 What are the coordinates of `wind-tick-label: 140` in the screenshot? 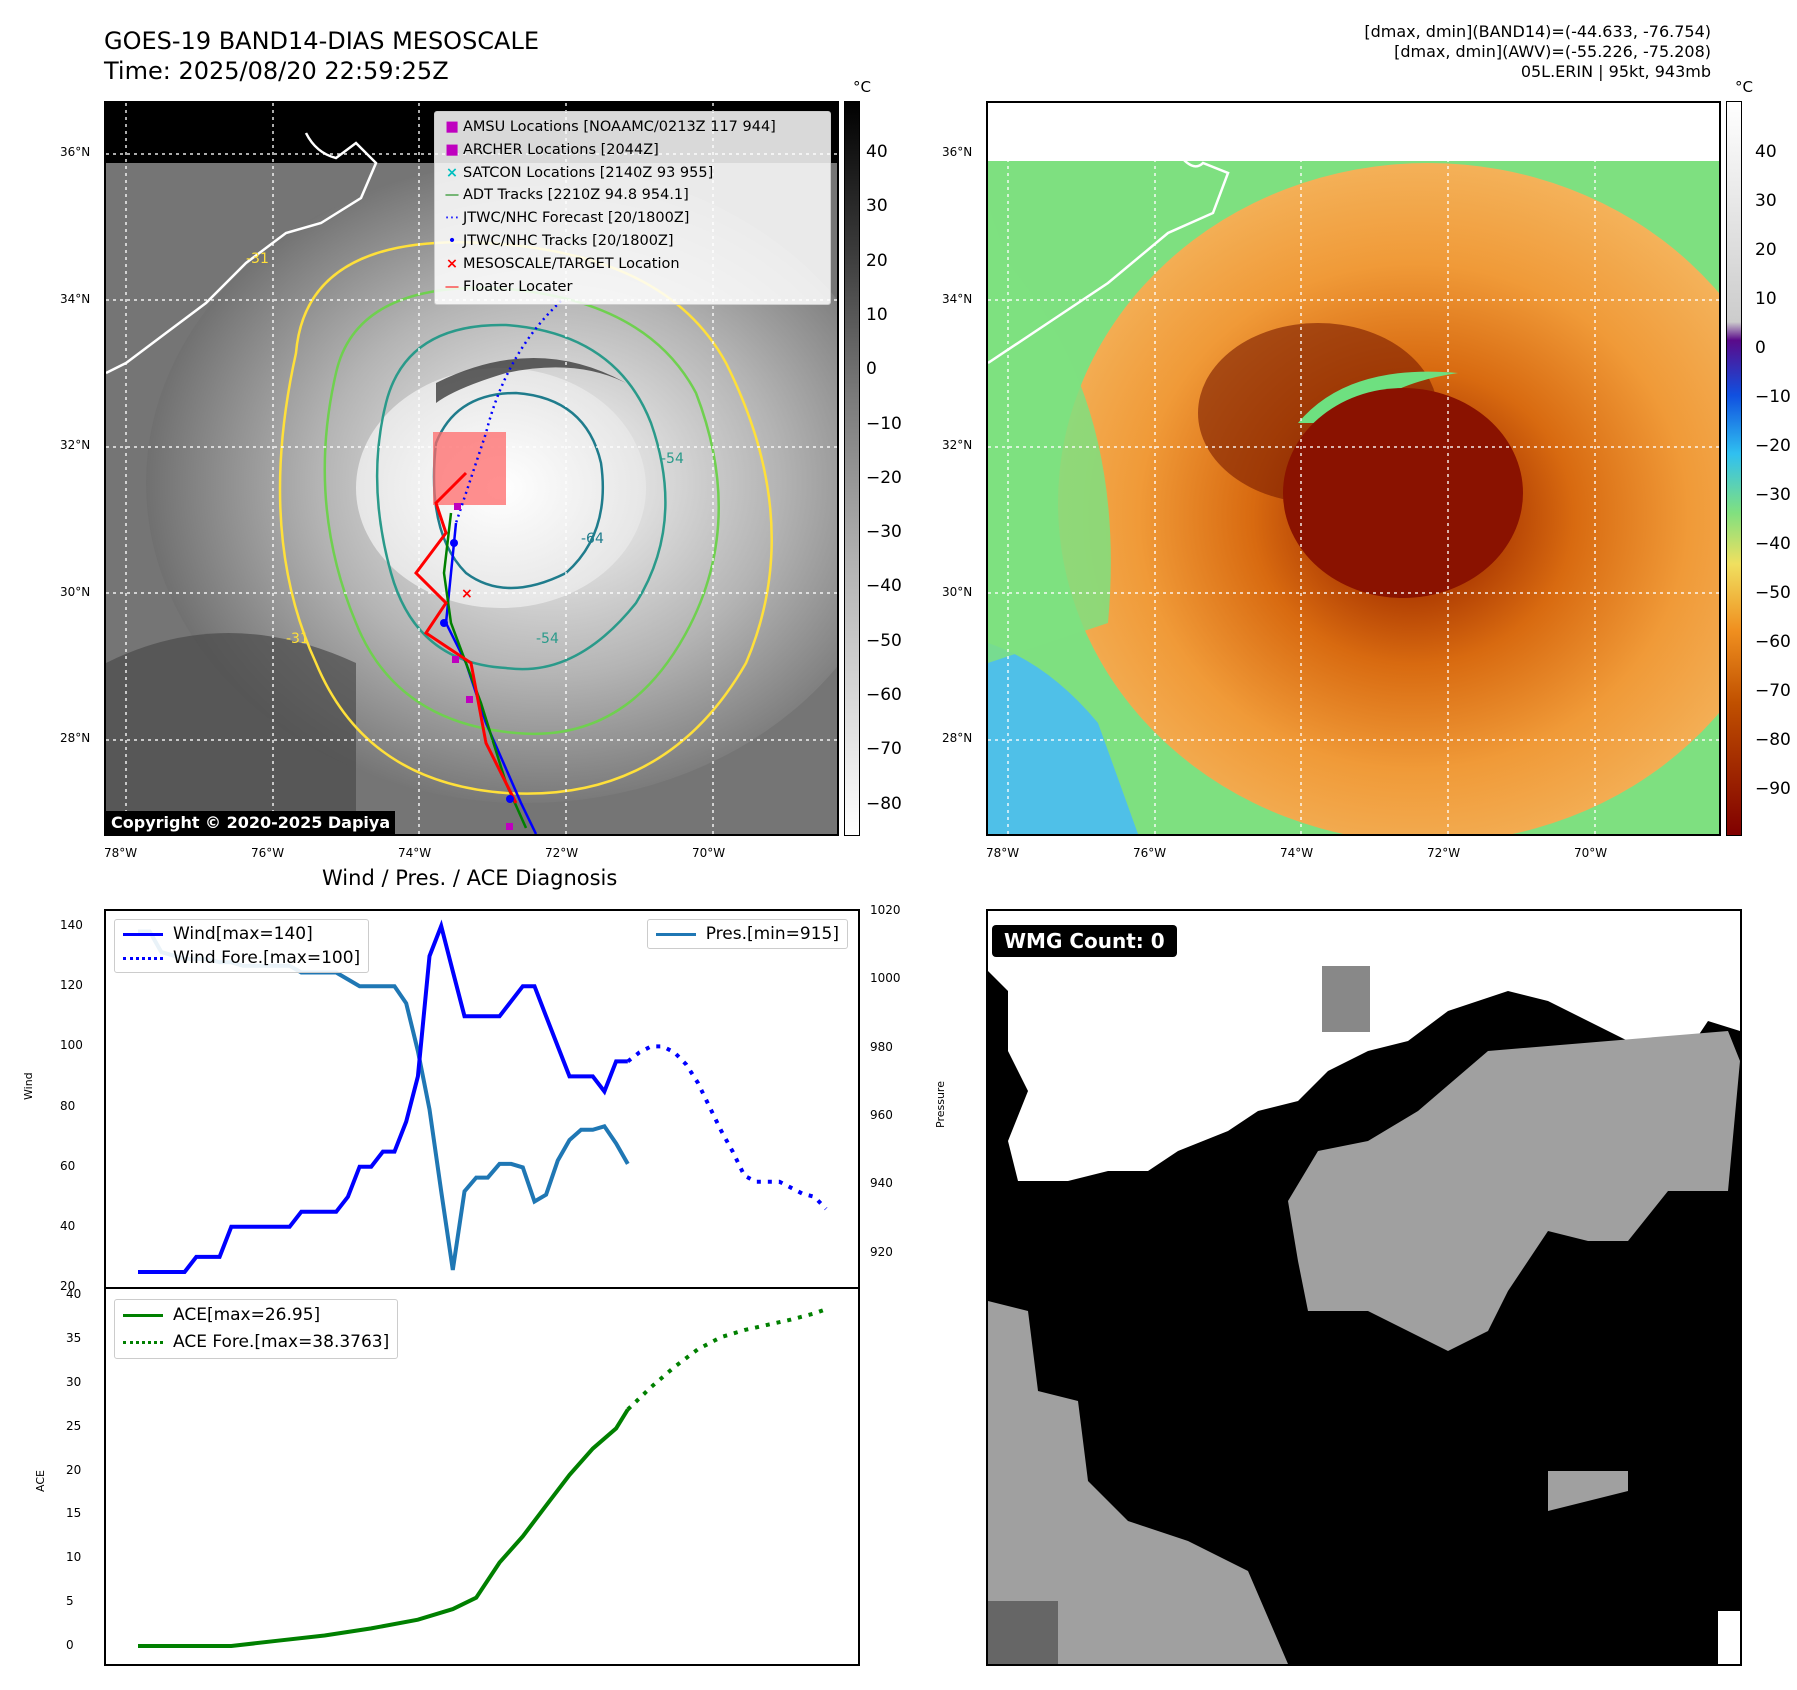 It's located at (71, 925).